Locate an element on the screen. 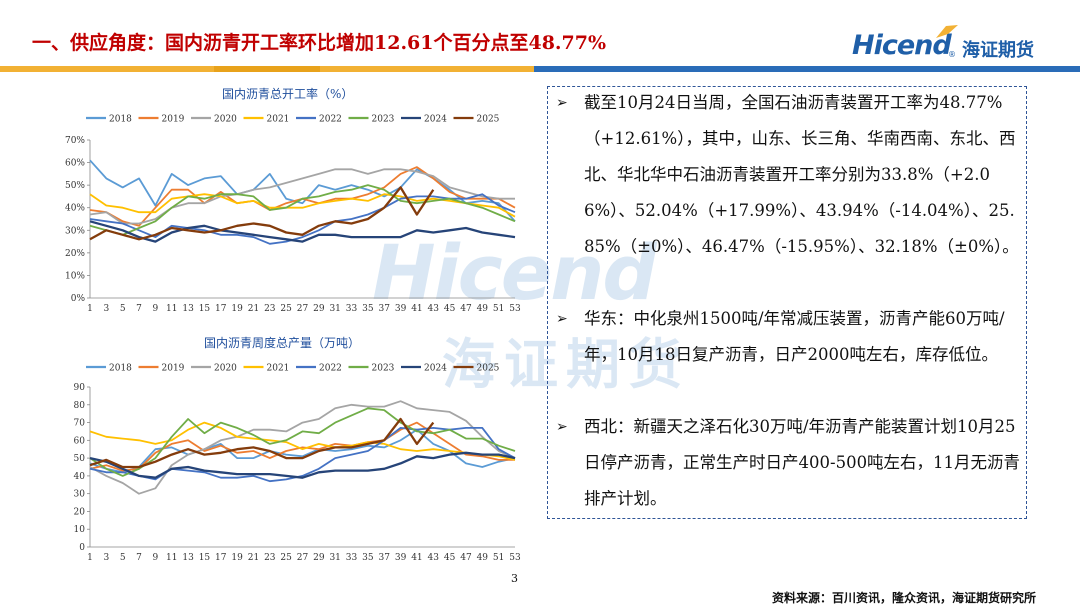  chart-2-title: 国内沥青周度总产量（万吨） is located at coordinates (282, 343).